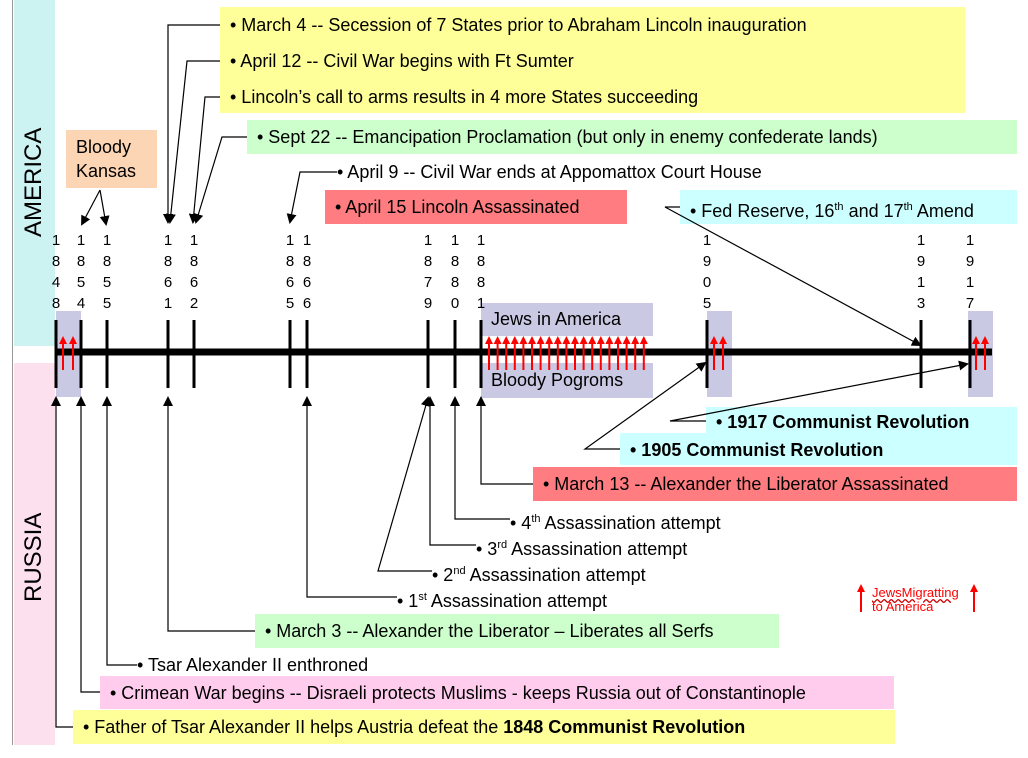 The width and height of the screenshot is (1028, 758). What do you see at coordinates (111, 159) in the screenshot?
I see `bloody-kansas-box: Bloody Kansas` at bounding box center [111, 159].